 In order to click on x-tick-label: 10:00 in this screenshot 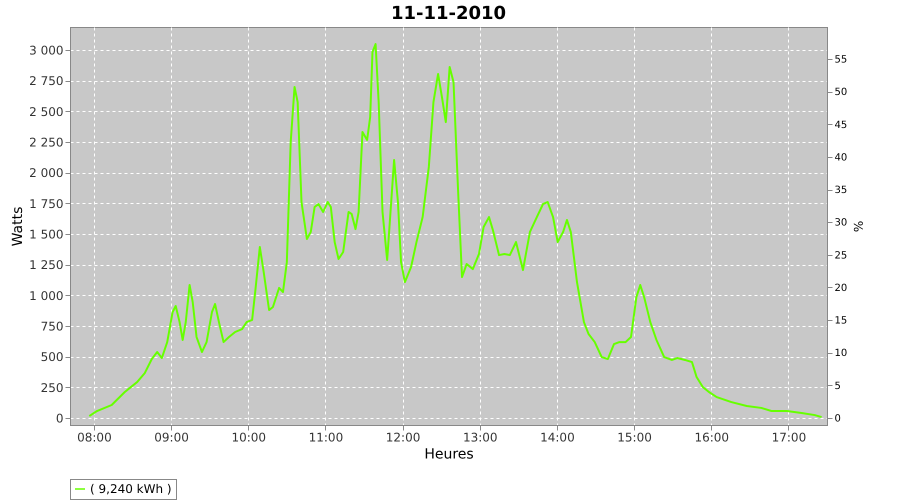, I will do `click(248, 437)`.